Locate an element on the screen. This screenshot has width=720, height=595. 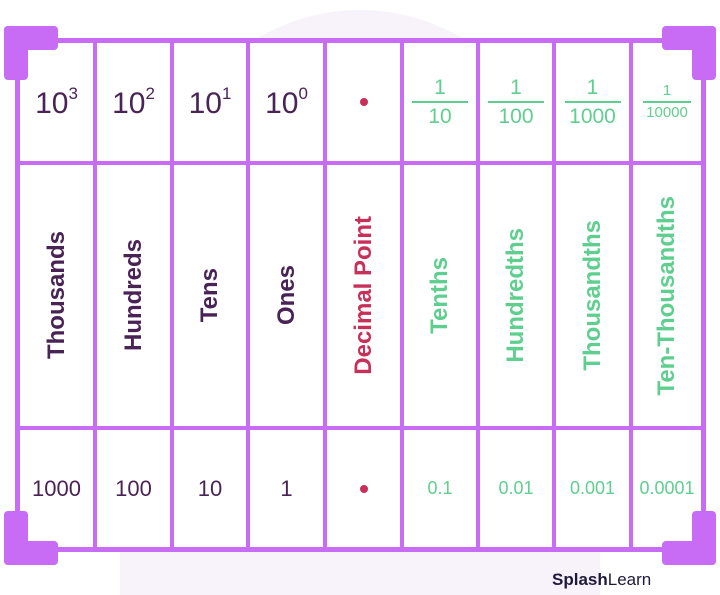
place-value: 100 is located at coordinates (133, 488).